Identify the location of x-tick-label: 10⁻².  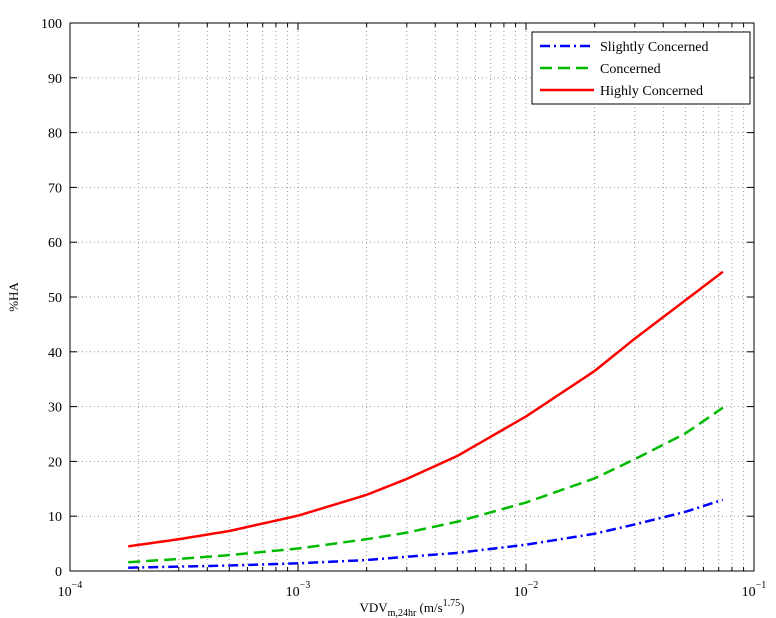
(526, 590).